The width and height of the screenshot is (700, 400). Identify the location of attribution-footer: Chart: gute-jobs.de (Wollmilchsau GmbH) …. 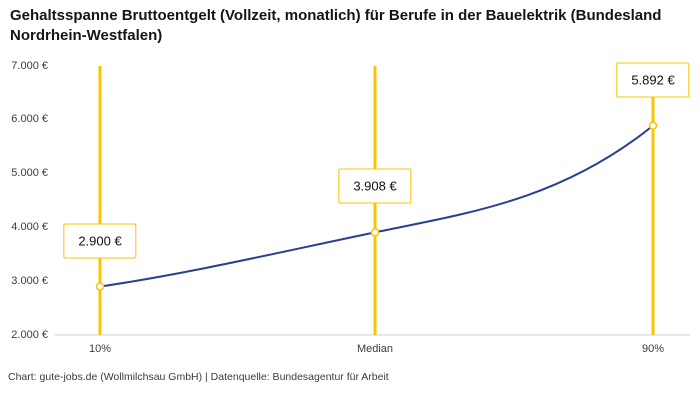
(198, 377).